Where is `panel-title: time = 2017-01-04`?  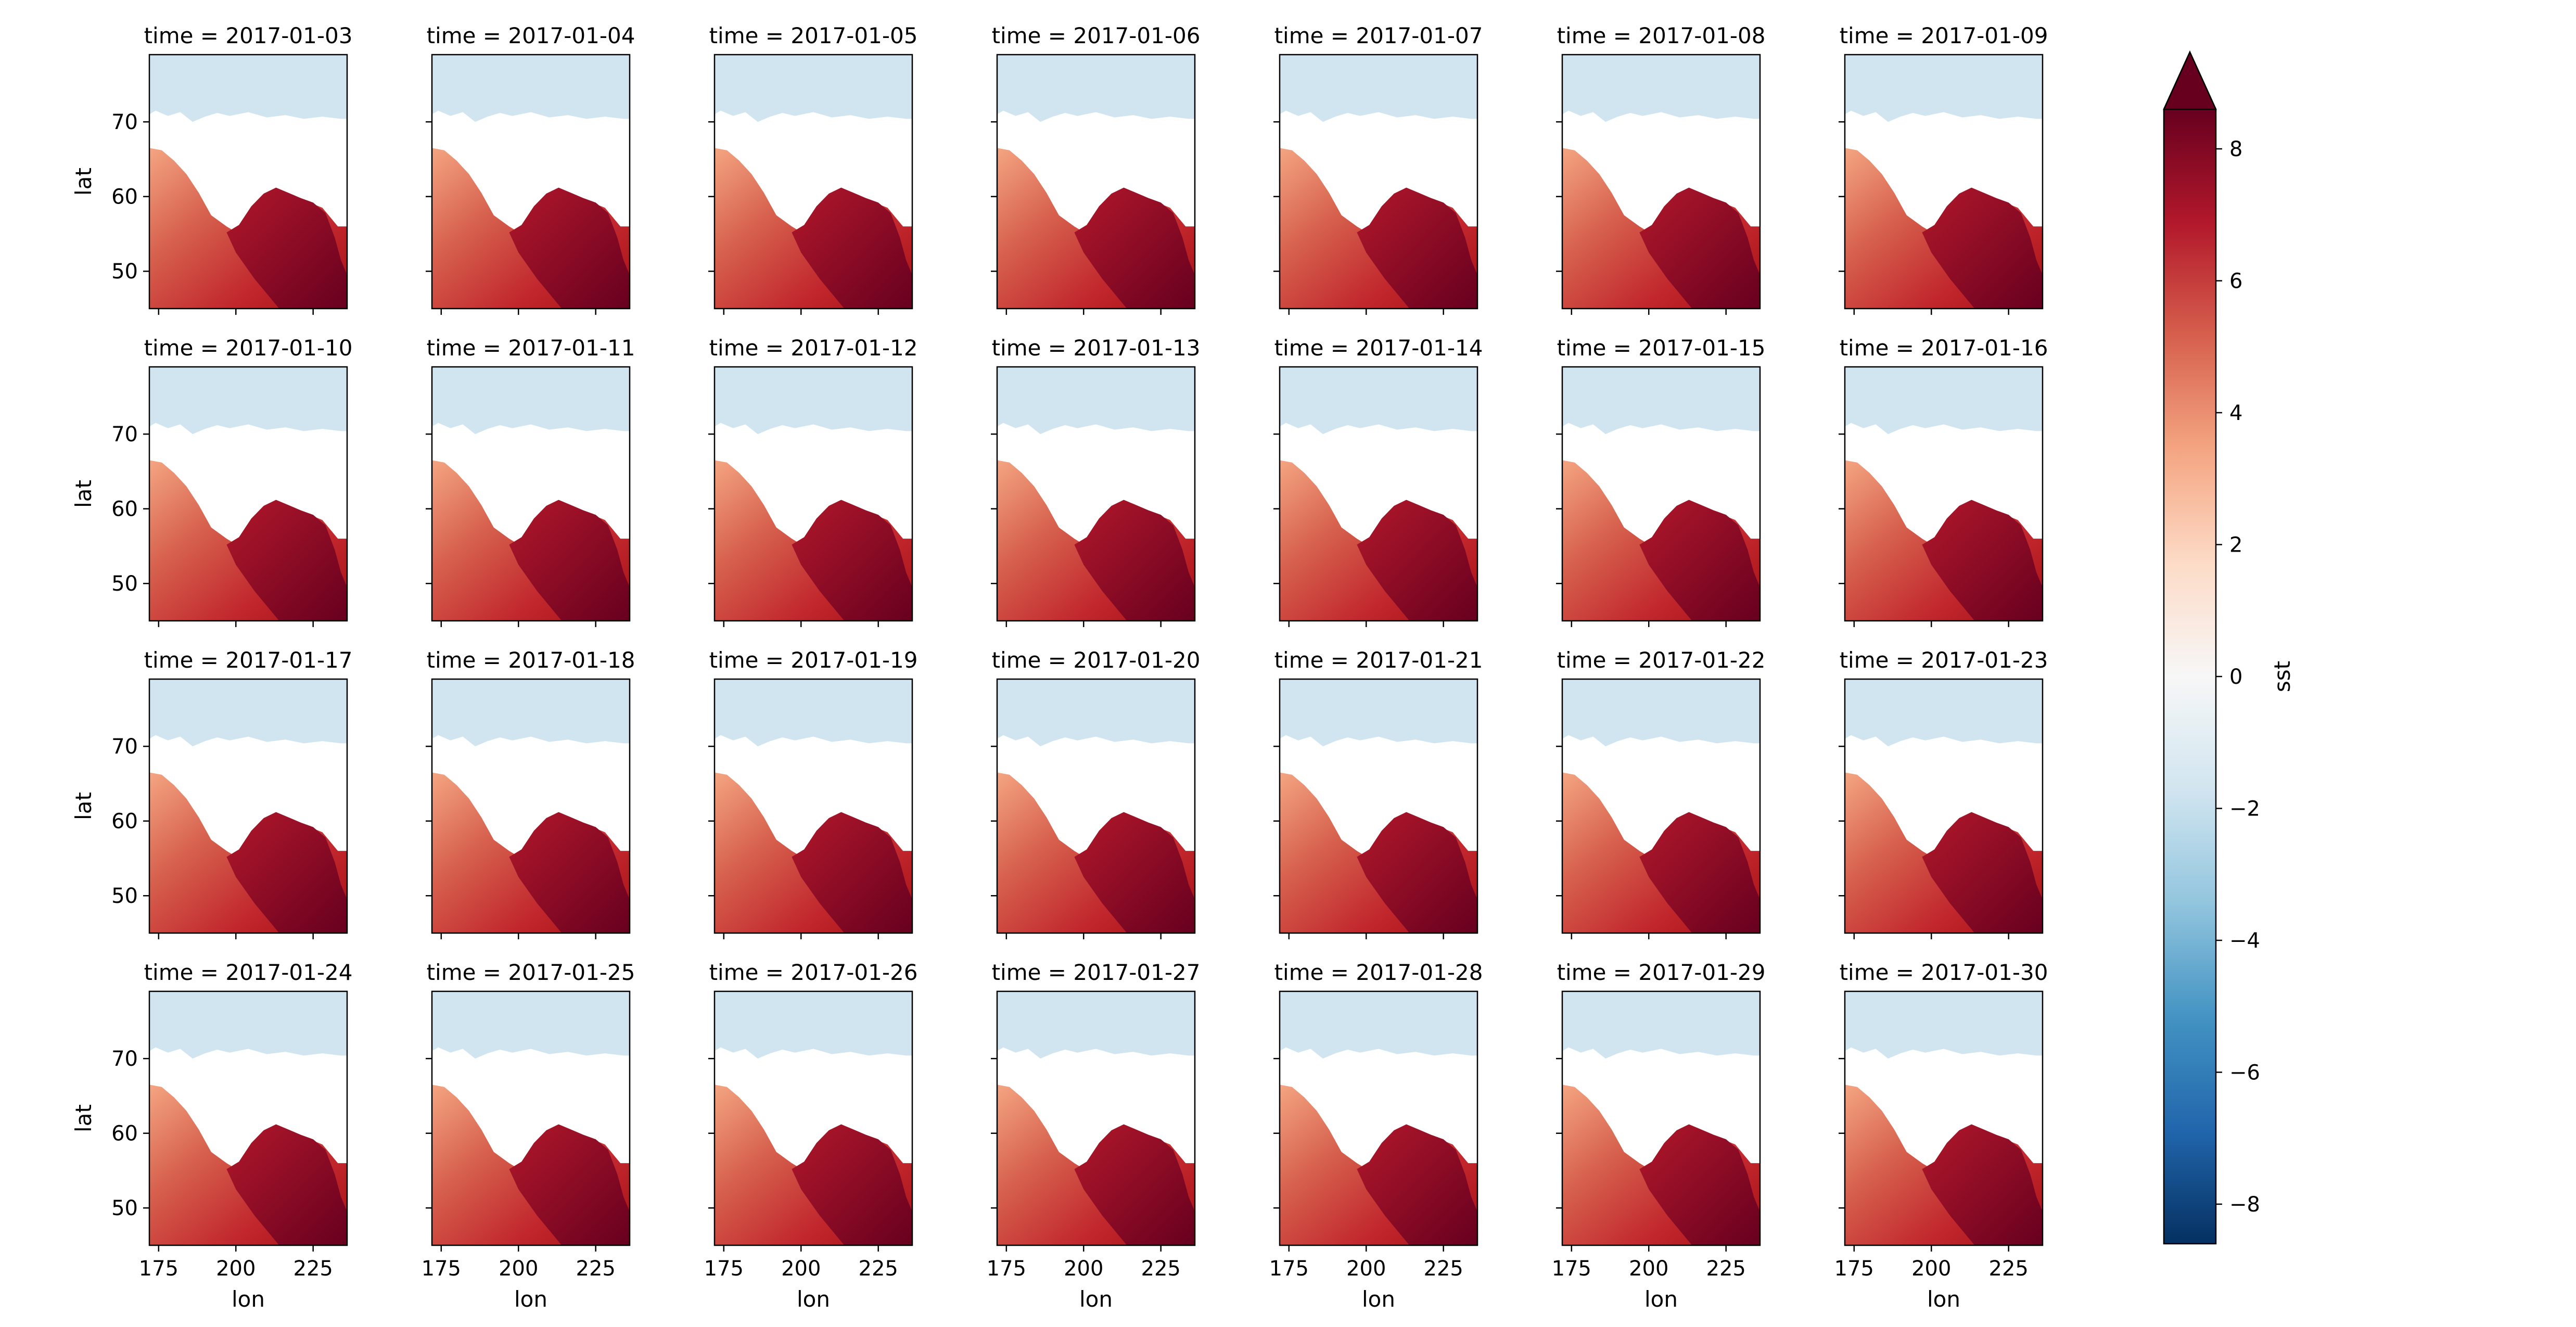
panel-title: time = 2017-01-04 is located at coordinates (531, 35).